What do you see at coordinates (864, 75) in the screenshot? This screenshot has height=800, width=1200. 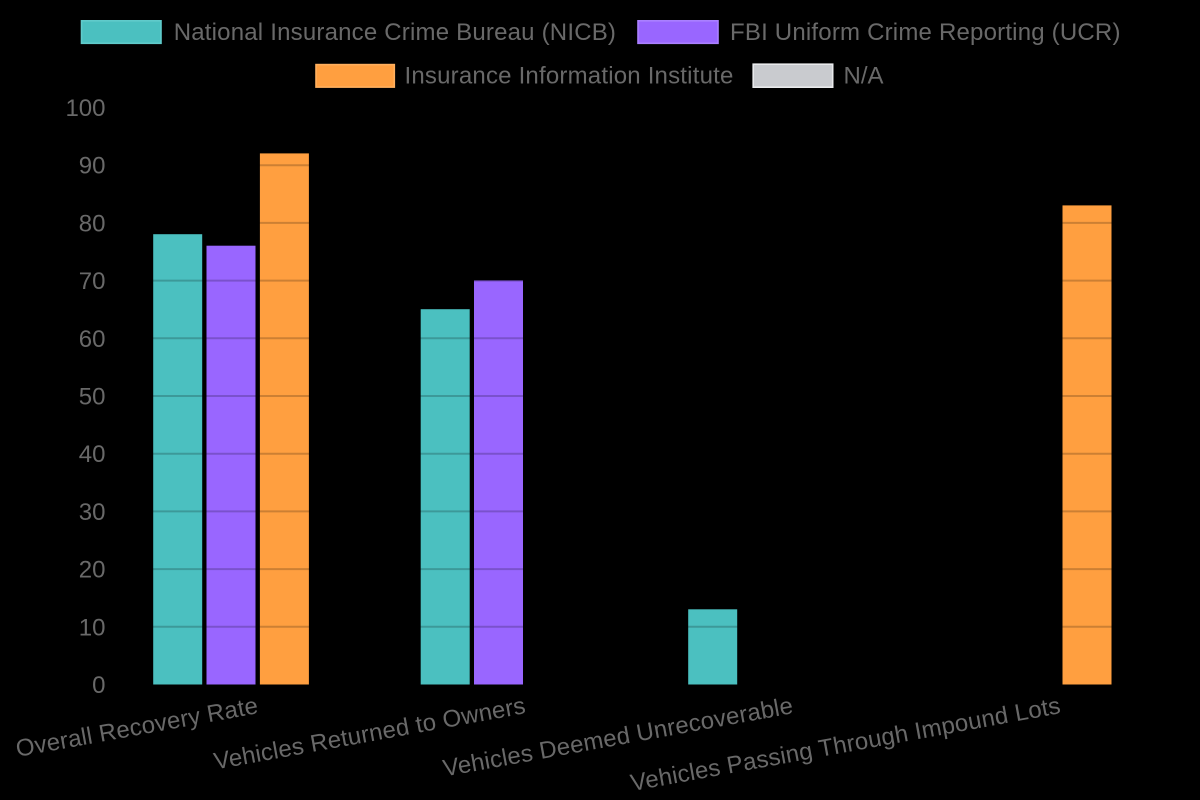 I see `svg-text: N/A` at bounding box center [864, 75].